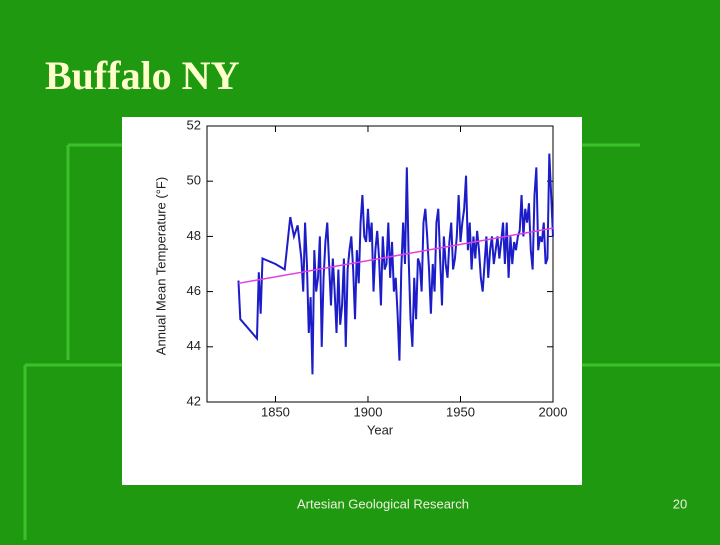  What do you see at coordinates (194, 345) in the screenshot?
I see `y-tick-label: 44` at bounding box center [194, 345].